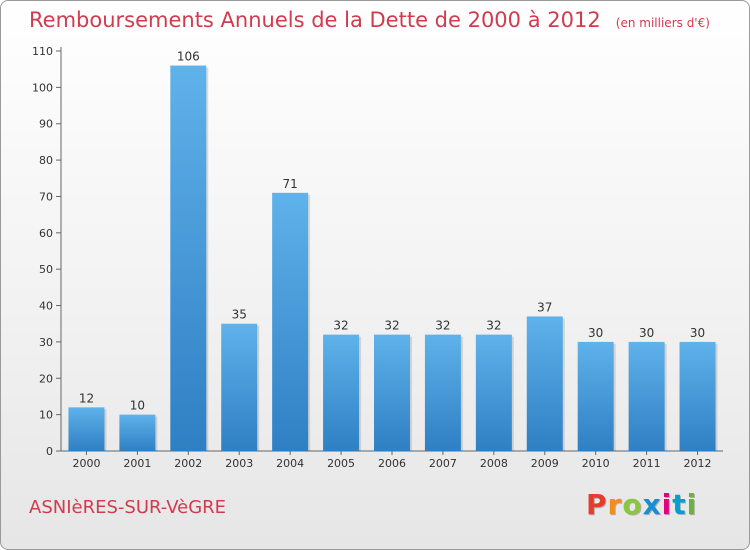 Image resolution: width=750 pixels, height=550 pixels. Describe the element at coordinates (697, 396) in the screenshot. I see `bar-2012` at that location.